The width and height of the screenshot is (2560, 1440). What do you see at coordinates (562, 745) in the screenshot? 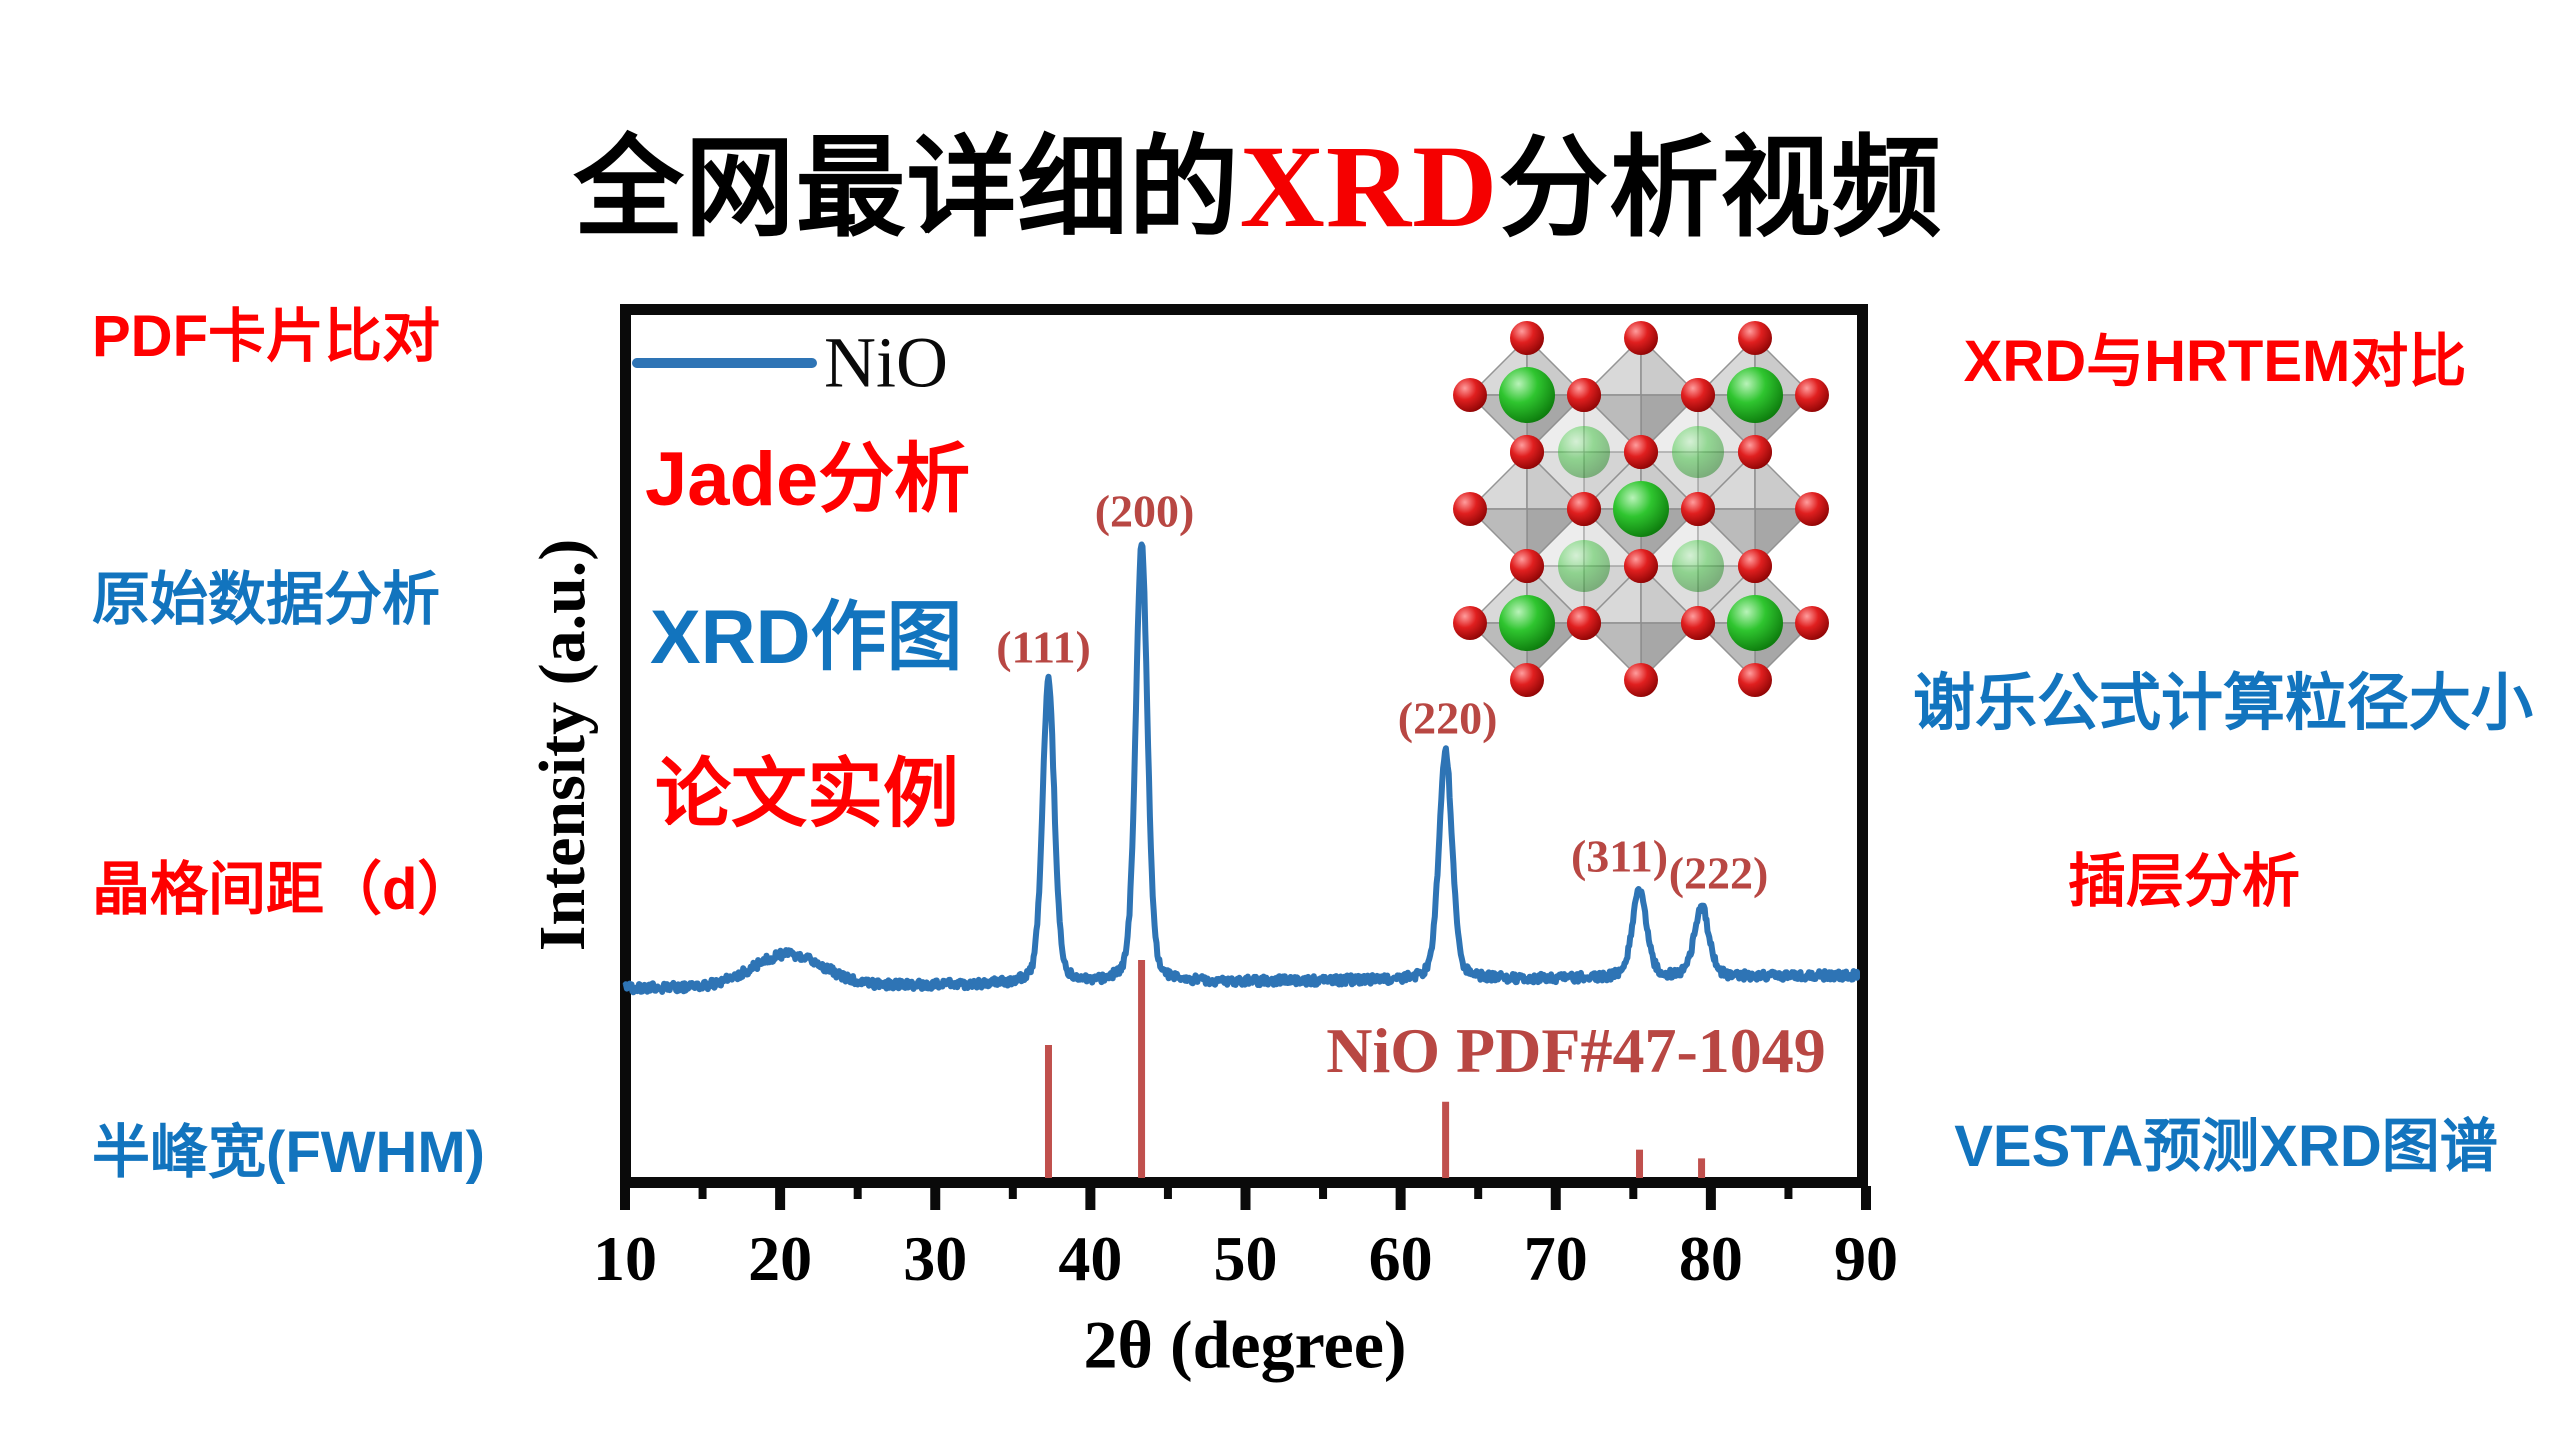
I see `y-axis-title: Intensity (a.u.)` at bounding box center [562, 745].